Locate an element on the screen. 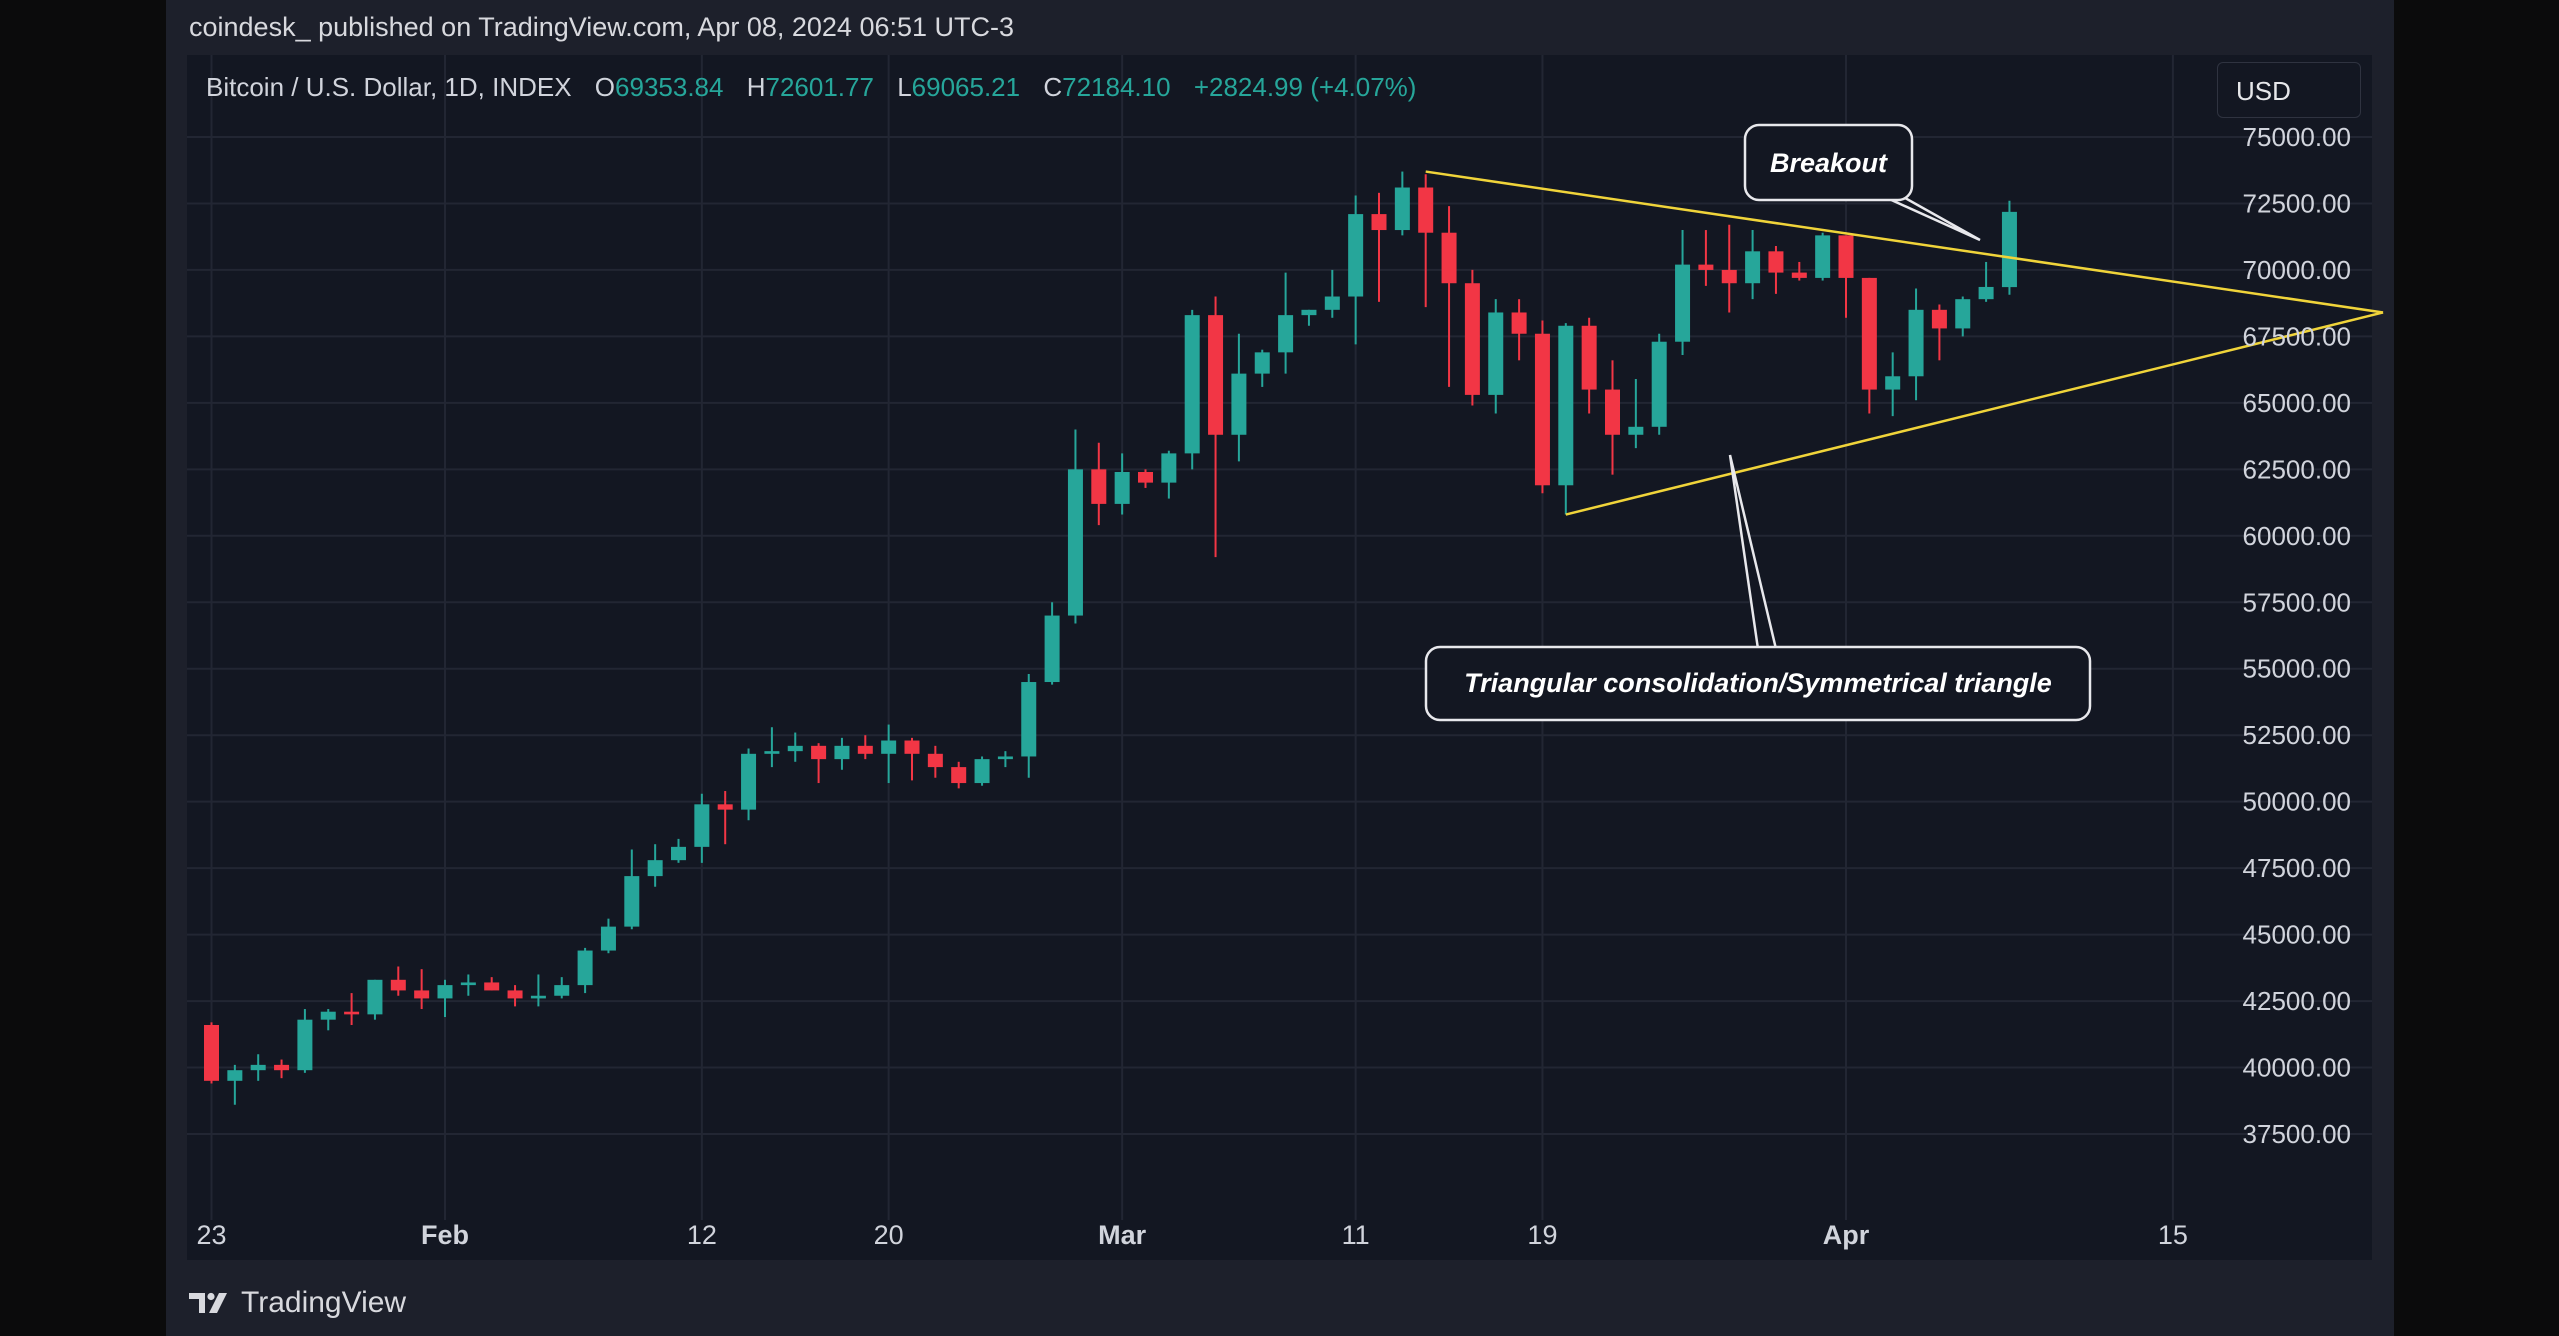 The width and height of the screenshot is (2559, 1336). tradingview-logo: TradingView is located at coordinates (297, 1303).